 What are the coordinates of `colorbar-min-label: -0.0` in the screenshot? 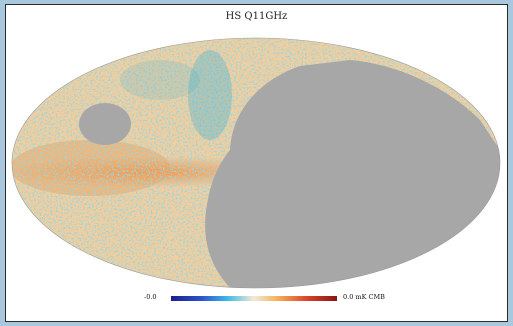 It's located at (150, 297).